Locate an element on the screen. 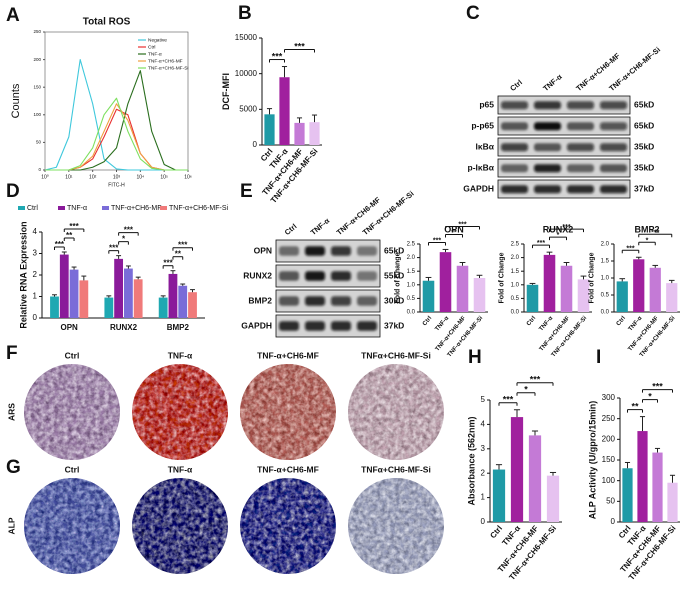 The image size is (685, 606). y-tick-label: 2.5 is located at coordinates (411, 245).